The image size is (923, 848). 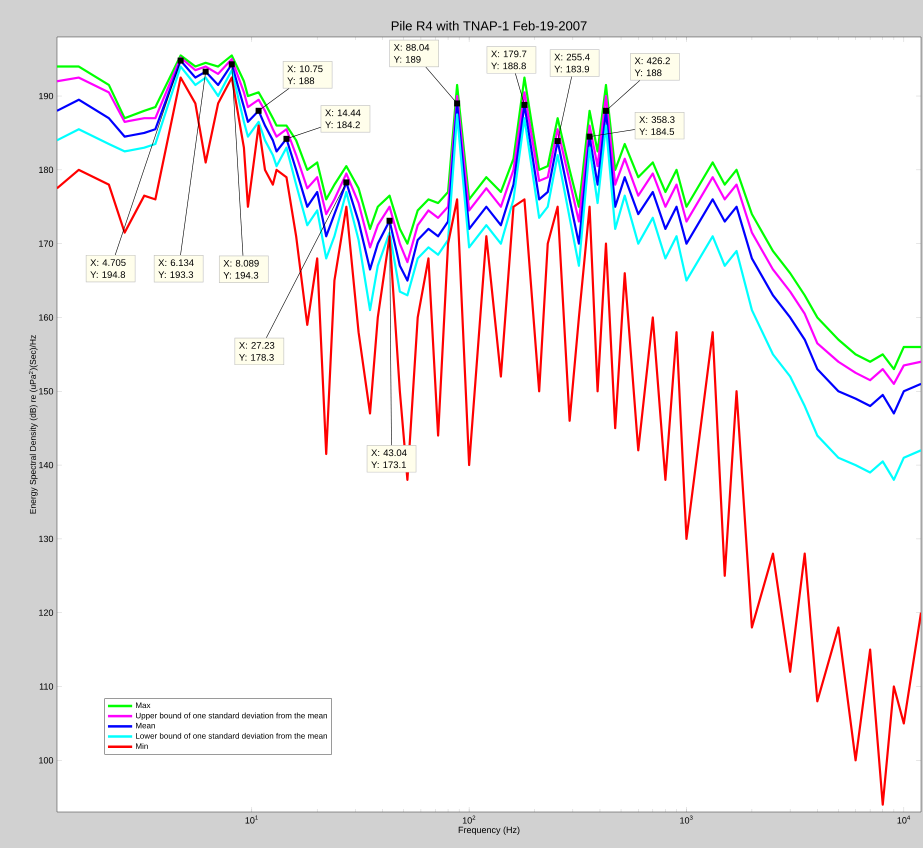 I want to click on annotation: X: 358.3 Y: 184.5, so click(x=657, y=125).